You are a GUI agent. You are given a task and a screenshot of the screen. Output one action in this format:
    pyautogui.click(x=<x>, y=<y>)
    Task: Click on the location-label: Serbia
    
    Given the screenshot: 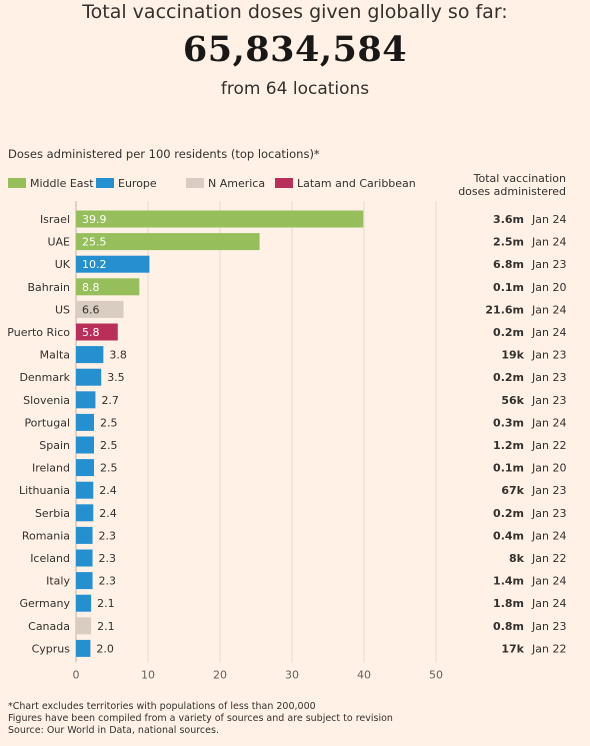 What is the action you would take?
    pyautogui.click(x=52, y=513)
    